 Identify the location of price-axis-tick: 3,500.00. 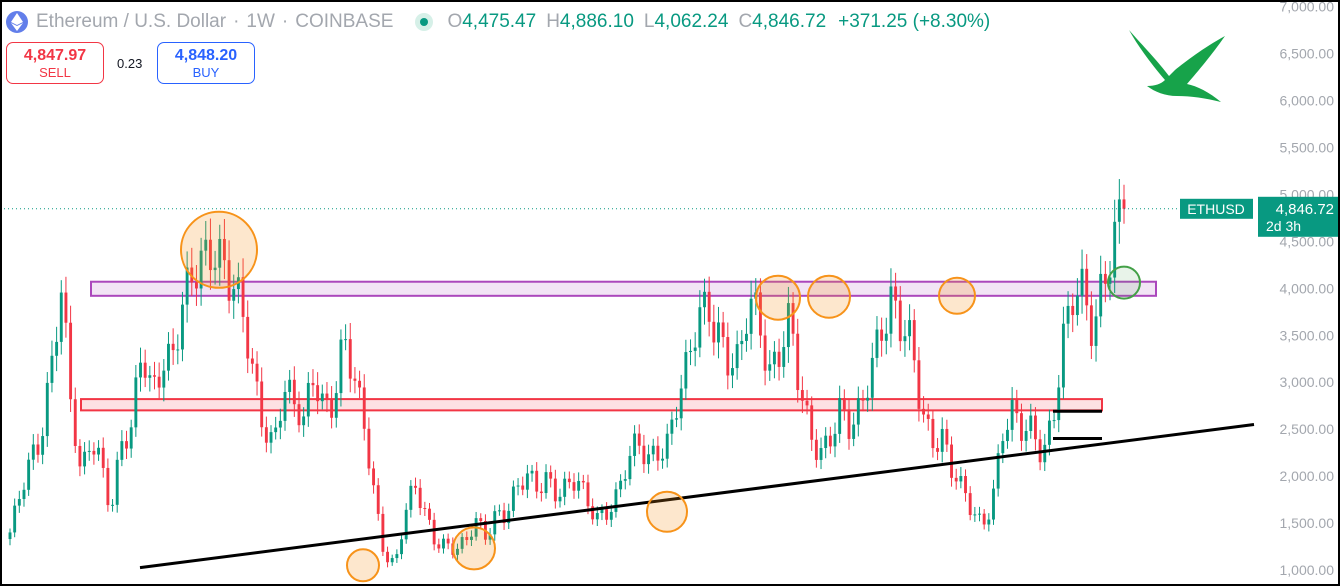
(1307, 335).